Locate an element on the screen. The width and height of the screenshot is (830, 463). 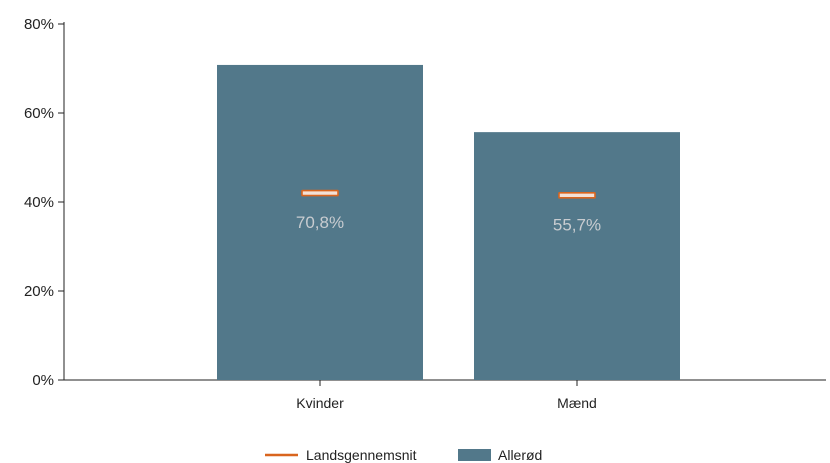
bar is located at coordinates (577, 256).